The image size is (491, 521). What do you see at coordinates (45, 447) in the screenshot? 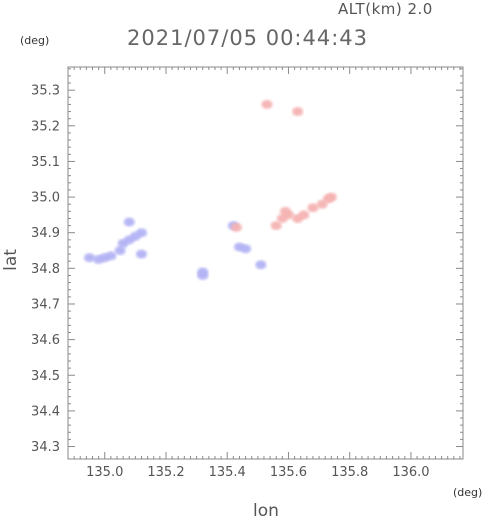
I see `y-tick-label: 34.3` at bounding box center [45, 447].